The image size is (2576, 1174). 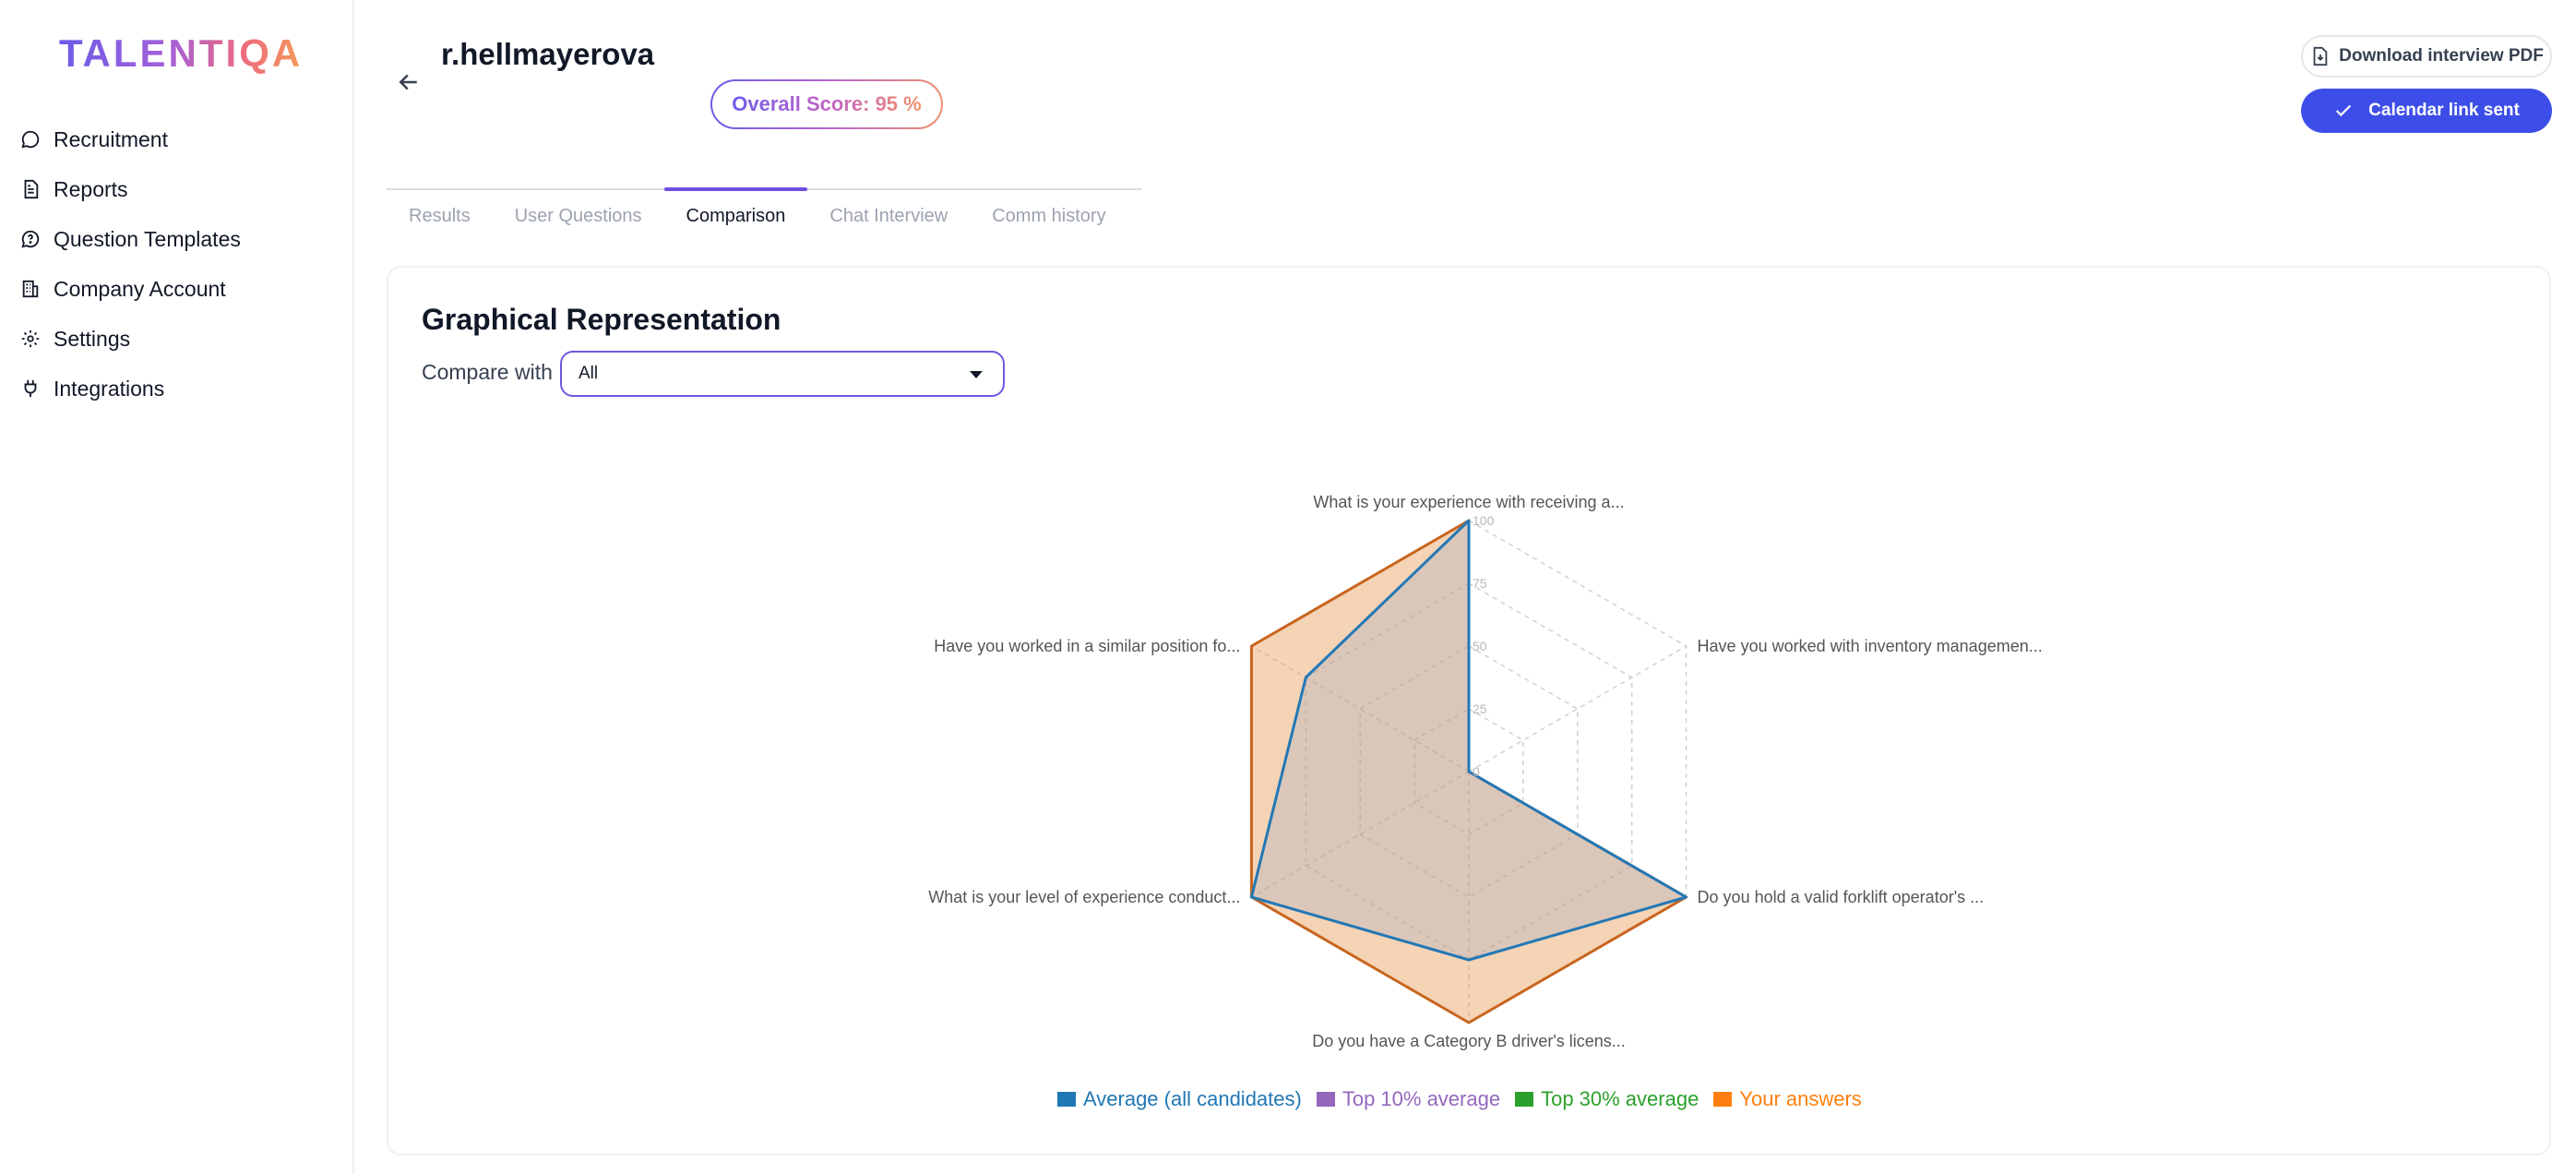 I want to click on download-pdf-label: Download interview PDF, so click(x=2441, y=56).